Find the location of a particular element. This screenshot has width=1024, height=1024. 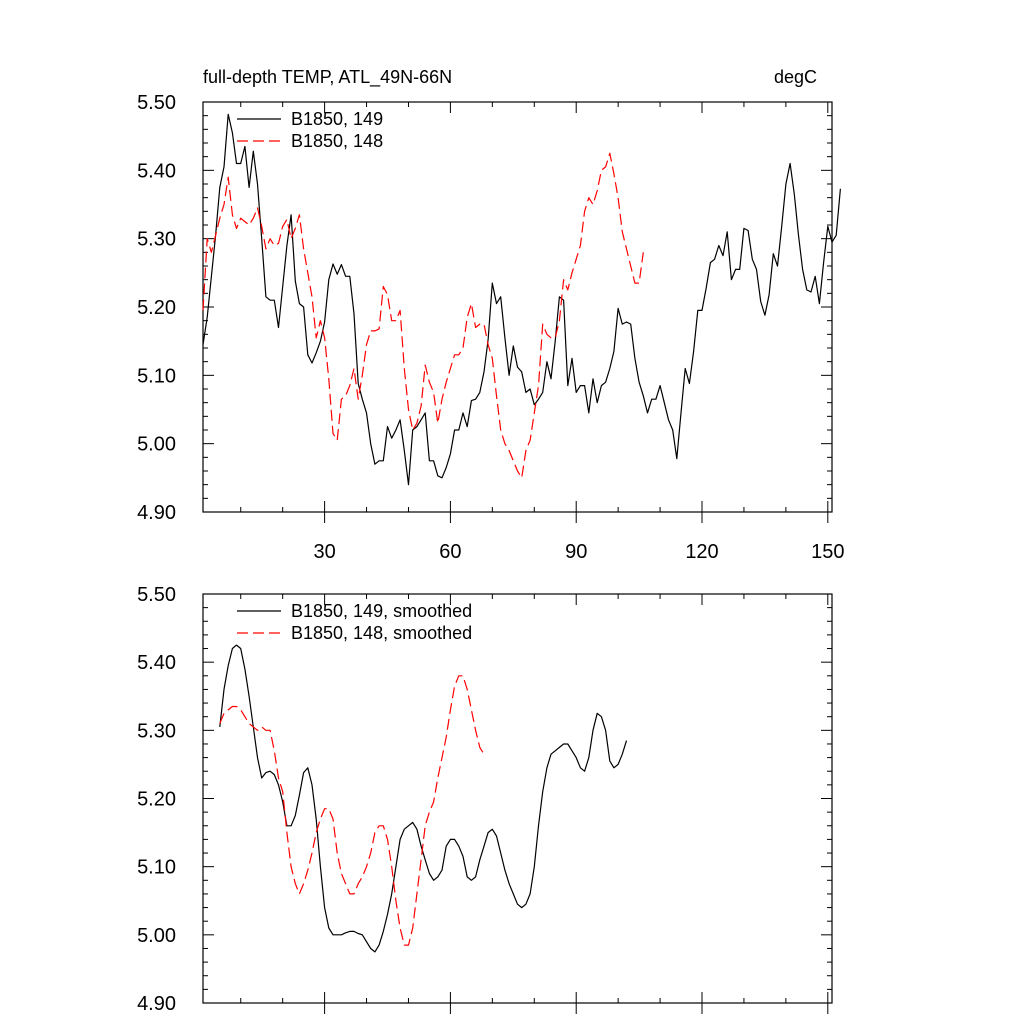

top-ytick-label: 5.40 is located at coordinates (156, 171).